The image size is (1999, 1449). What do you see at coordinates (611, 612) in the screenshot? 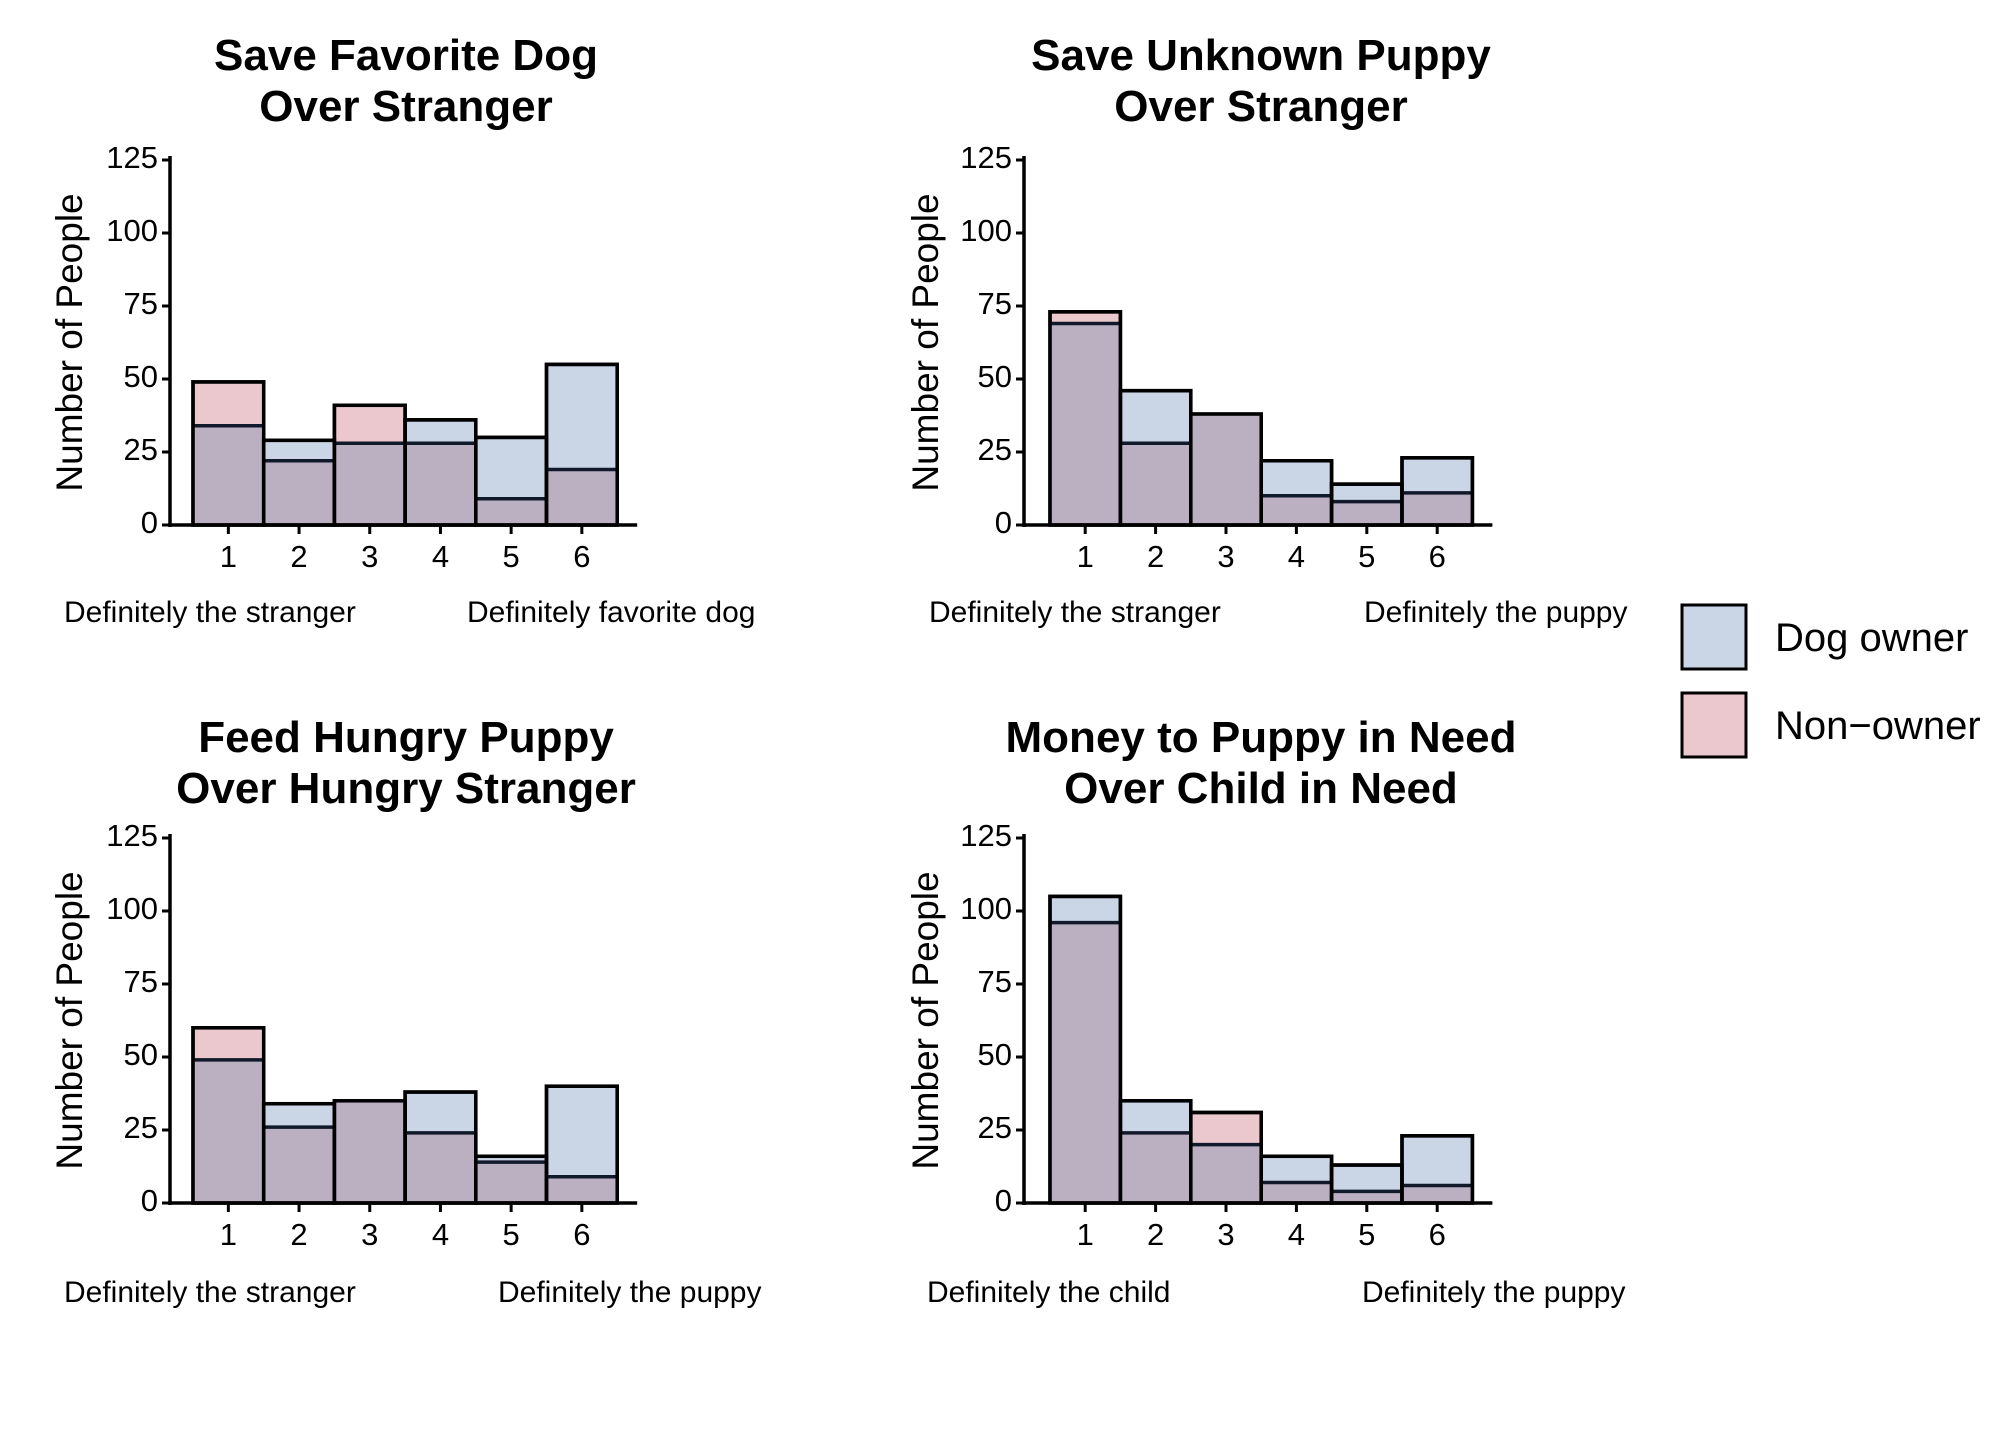
I see `scale-anchor-right: Definitely favorite dog` at bounding box center [611, 612].